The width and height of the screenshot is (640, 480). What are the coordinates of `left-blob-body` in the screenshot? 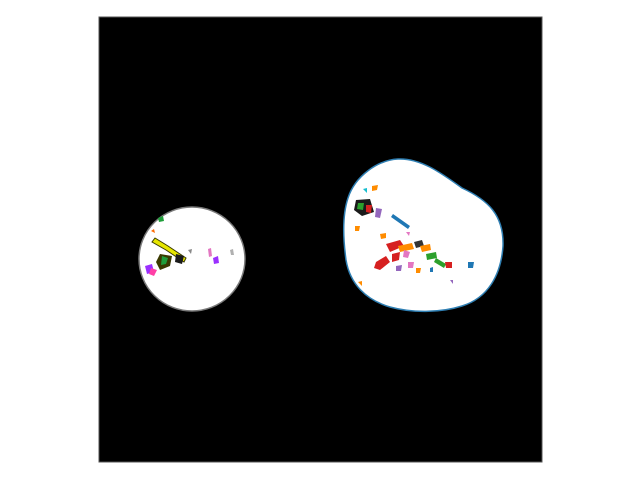 It's located at (192, 259).